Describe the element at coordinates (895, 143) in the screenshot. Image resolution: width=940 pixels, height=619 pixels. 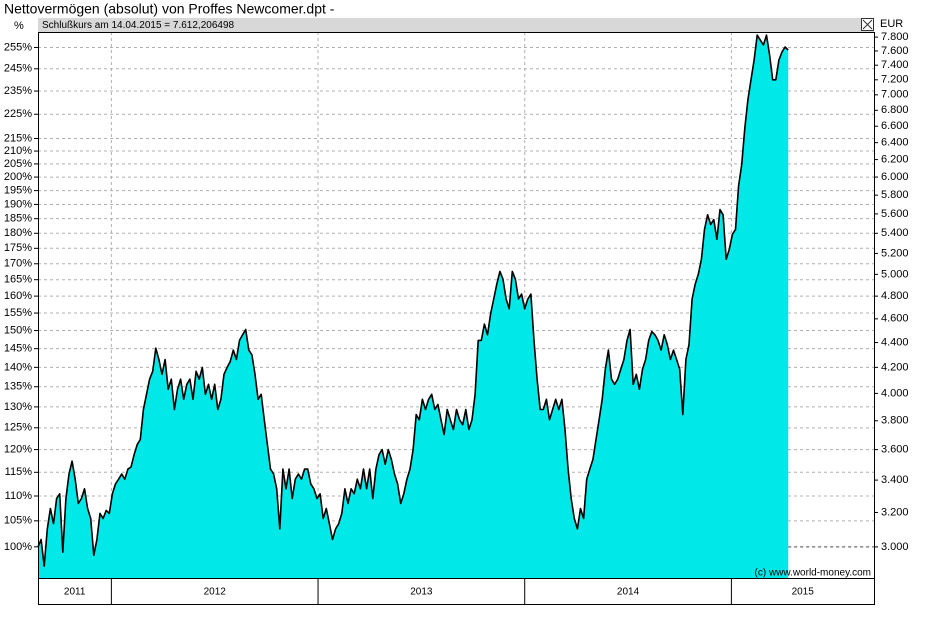
I see `y-tick-label: 6.400` at that location.